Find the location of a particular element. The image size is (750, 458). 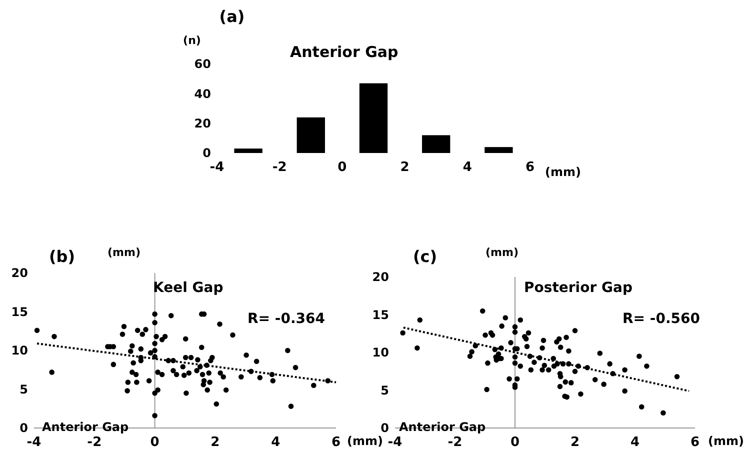

y-tick-label: 40 is located at coordinates (202, 93).